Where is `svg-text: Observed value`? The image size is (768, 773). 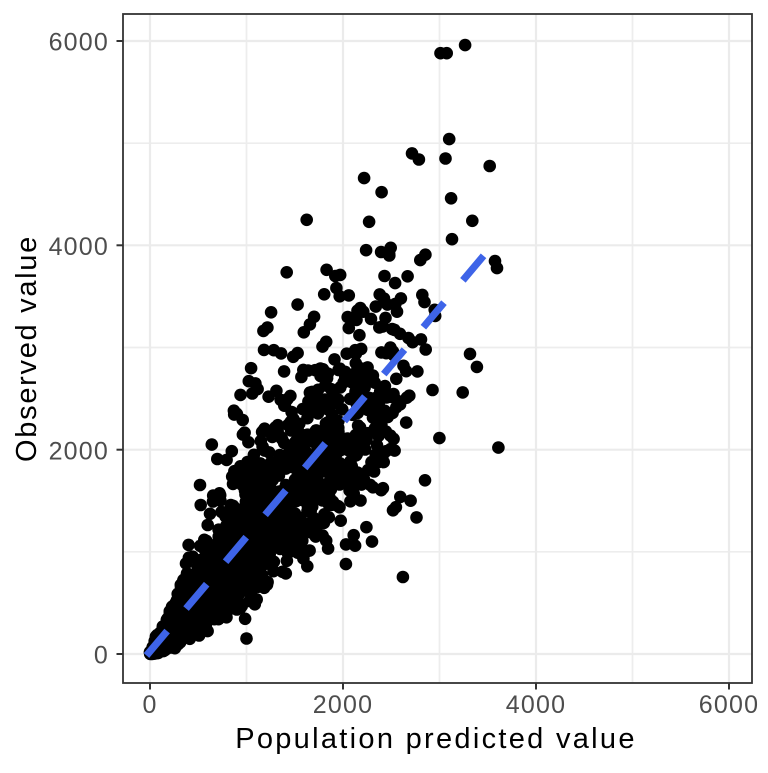 svg-text: Observed value is located at coordinates (27, 348).